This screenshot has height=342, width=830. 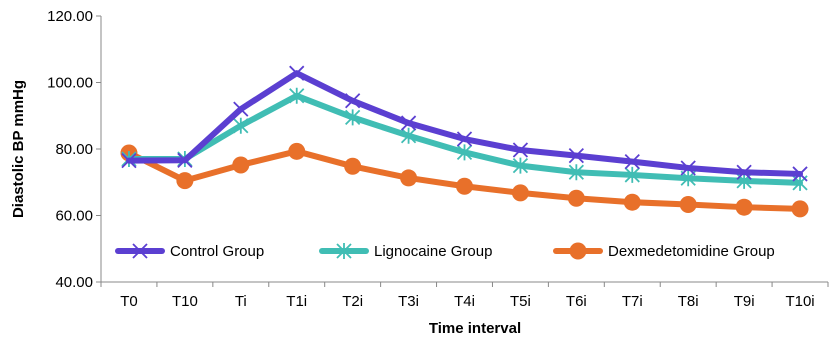 I want to click on y-axis-title: Diastolic BP mmHg, so click(x=18, y=149).